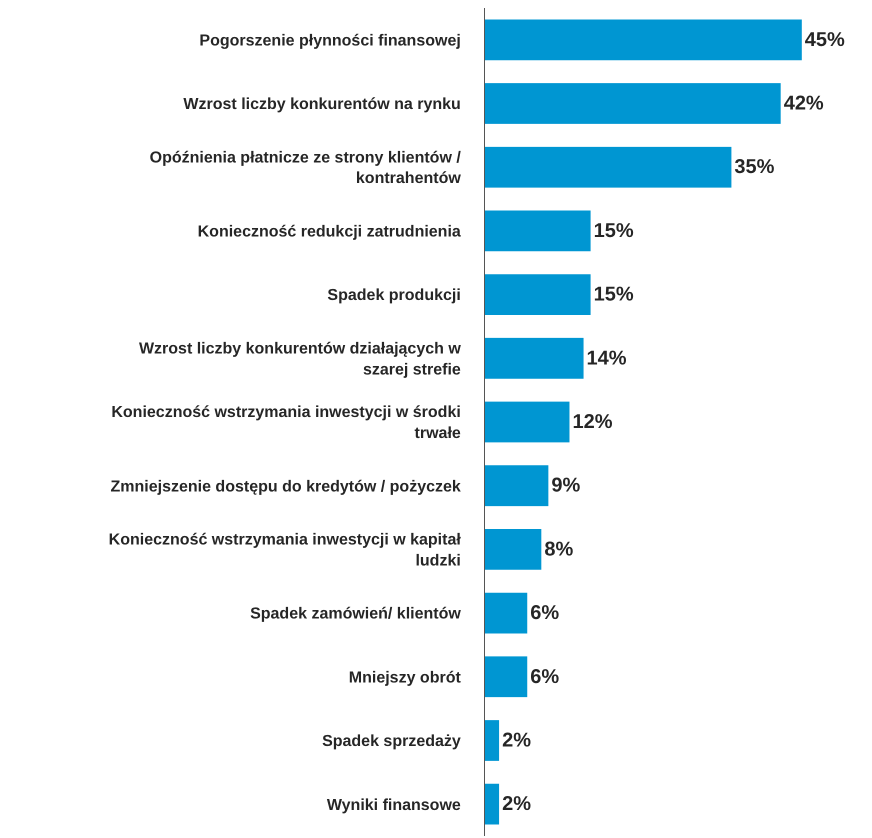  What do you see at coordinates (559, 549) in the screenshot?
I see `data-label: 8%` at bounding box center [559, 549].